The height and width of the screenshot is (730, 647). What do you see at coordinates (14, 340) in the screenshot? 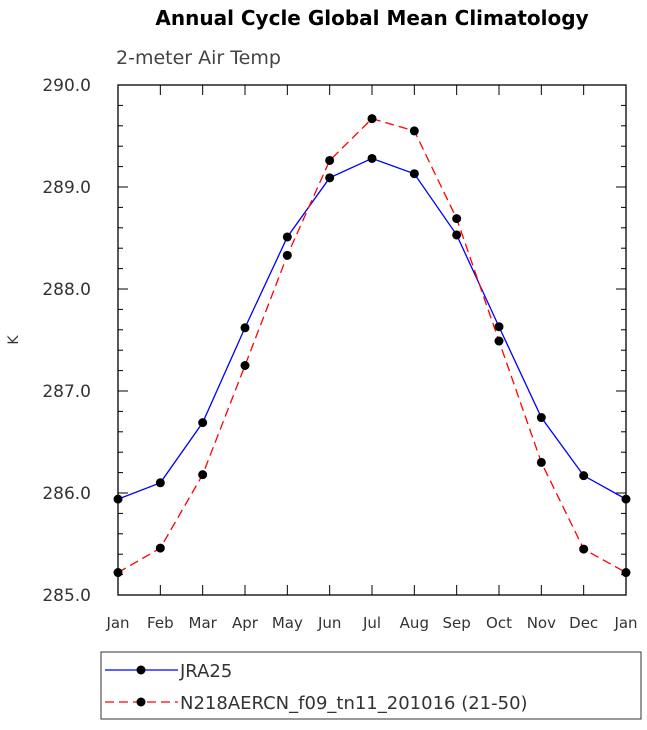
I see `y-axis-label: K` at bounding box center [14, 340].